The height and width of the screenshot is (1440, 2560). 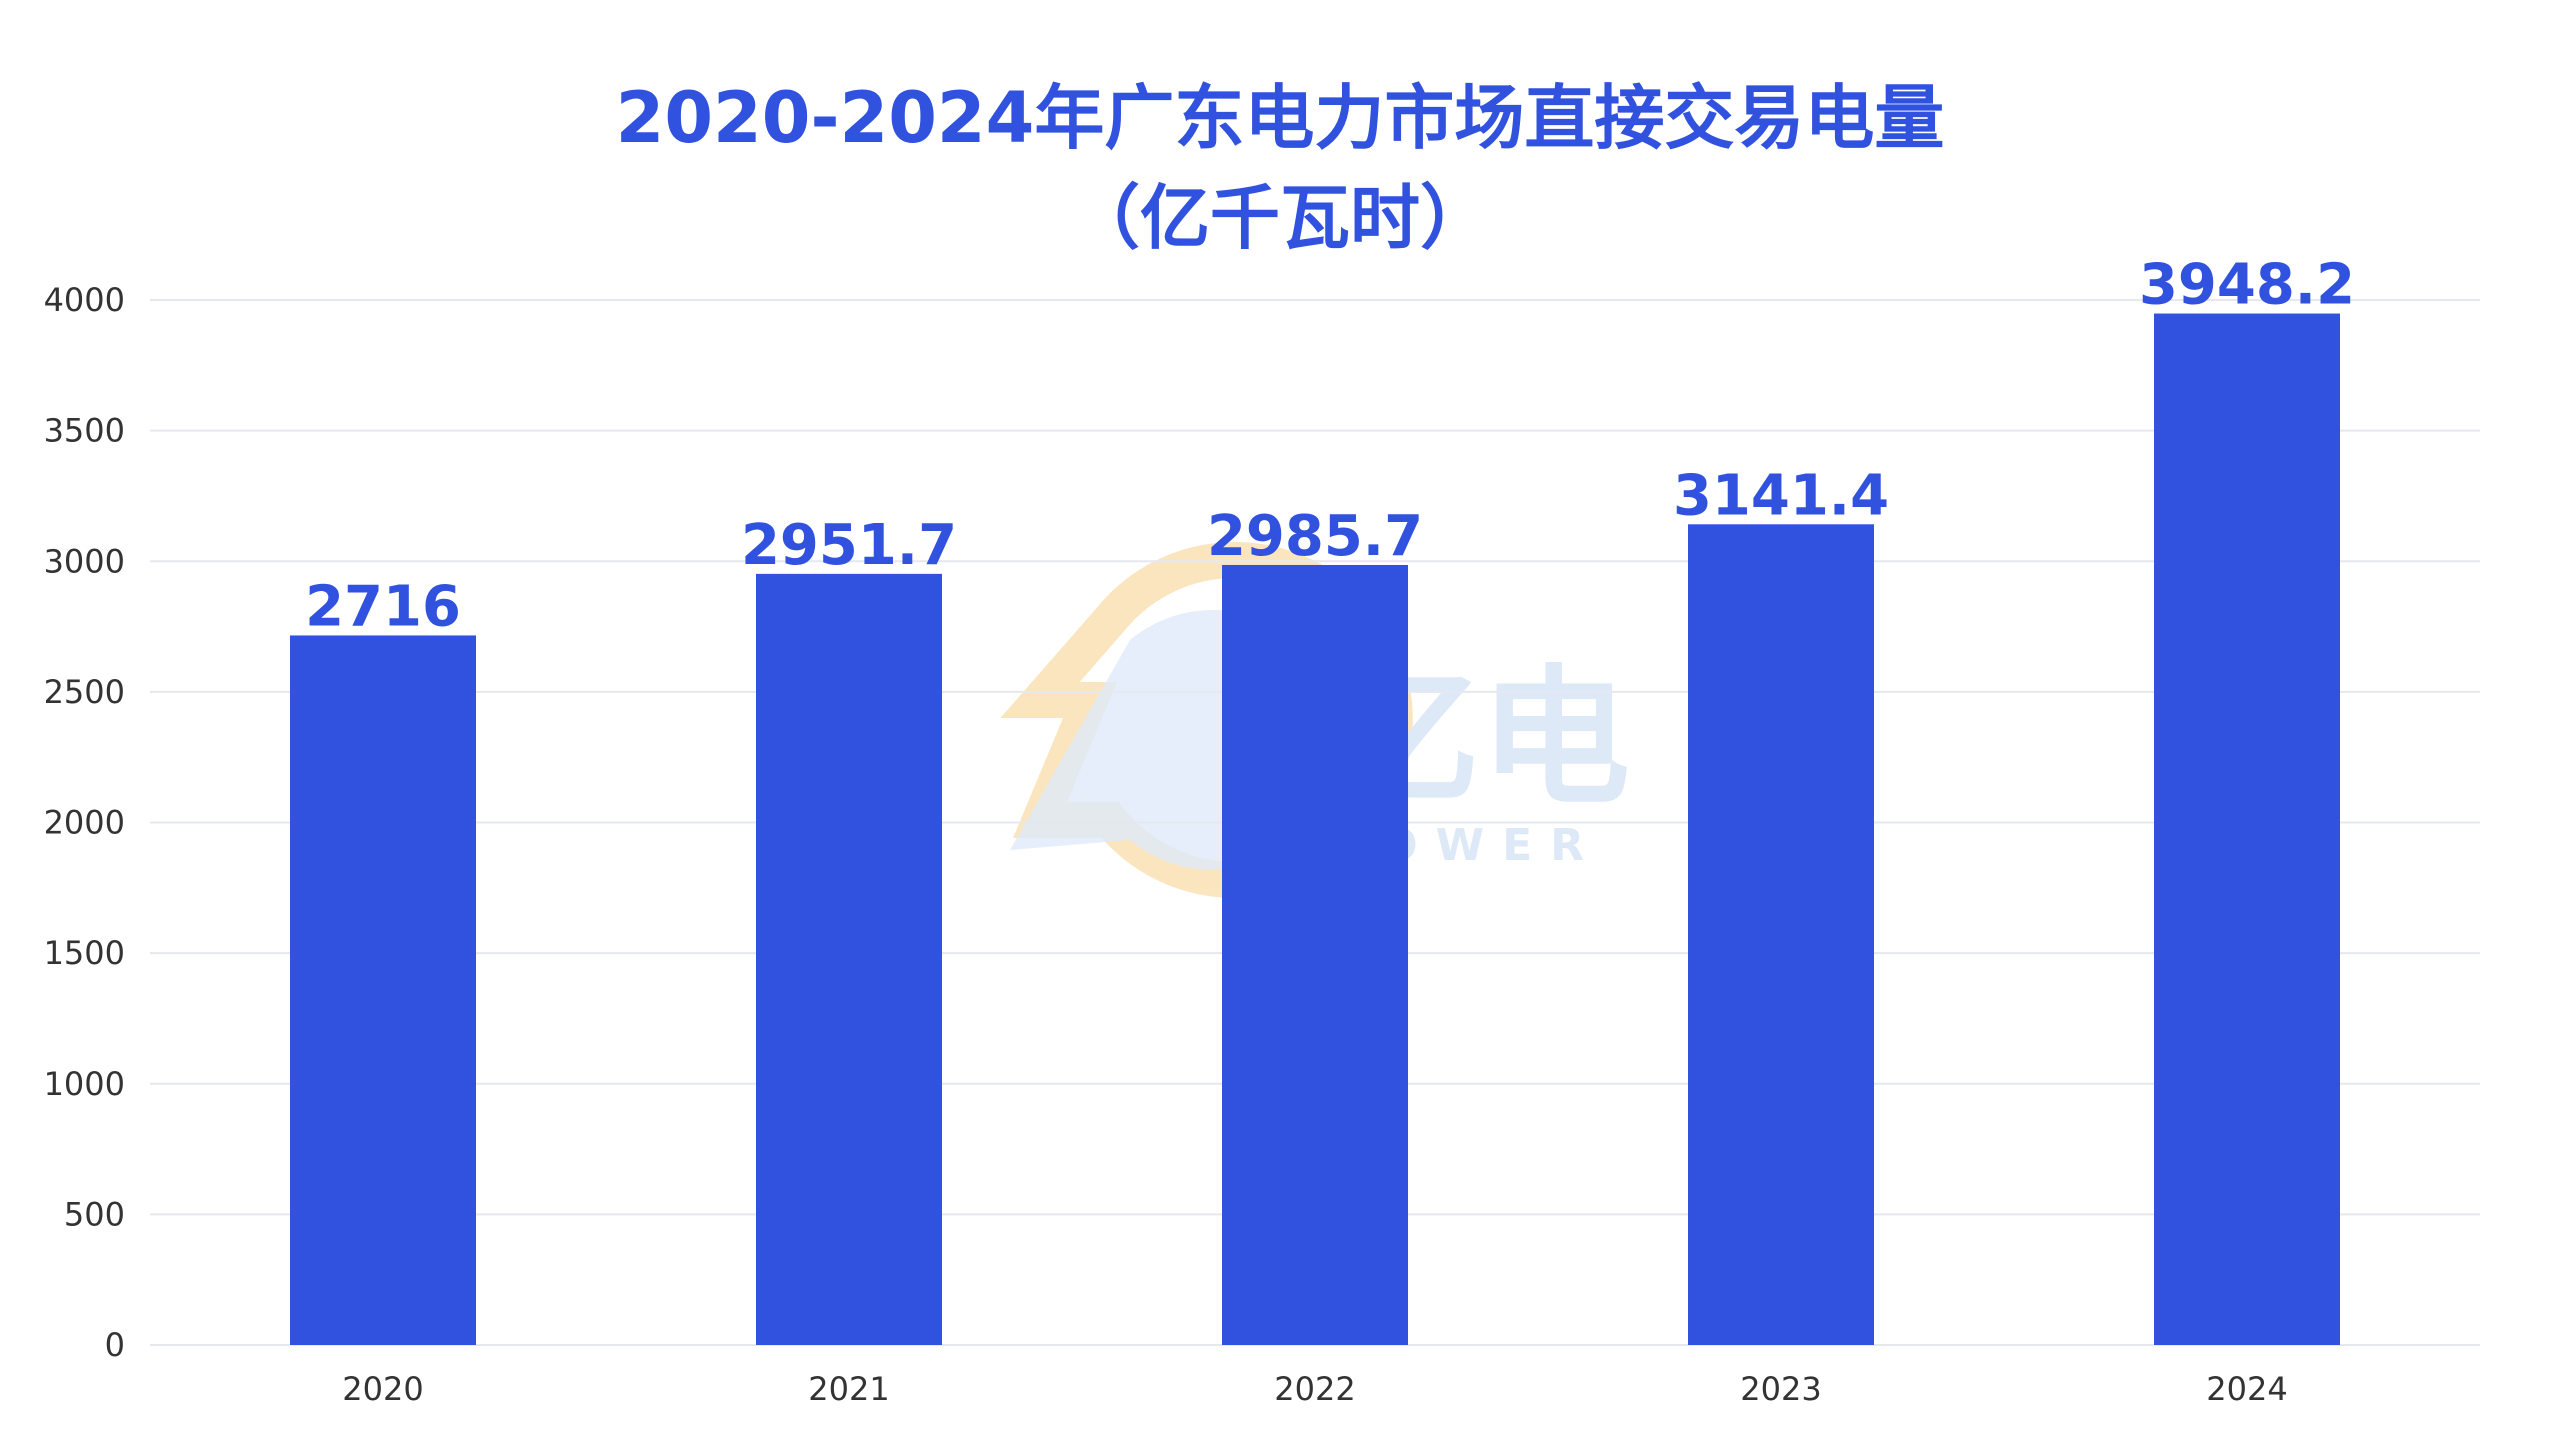 I want to click on y-tick-label: 2500, so click(x=84, y=692).